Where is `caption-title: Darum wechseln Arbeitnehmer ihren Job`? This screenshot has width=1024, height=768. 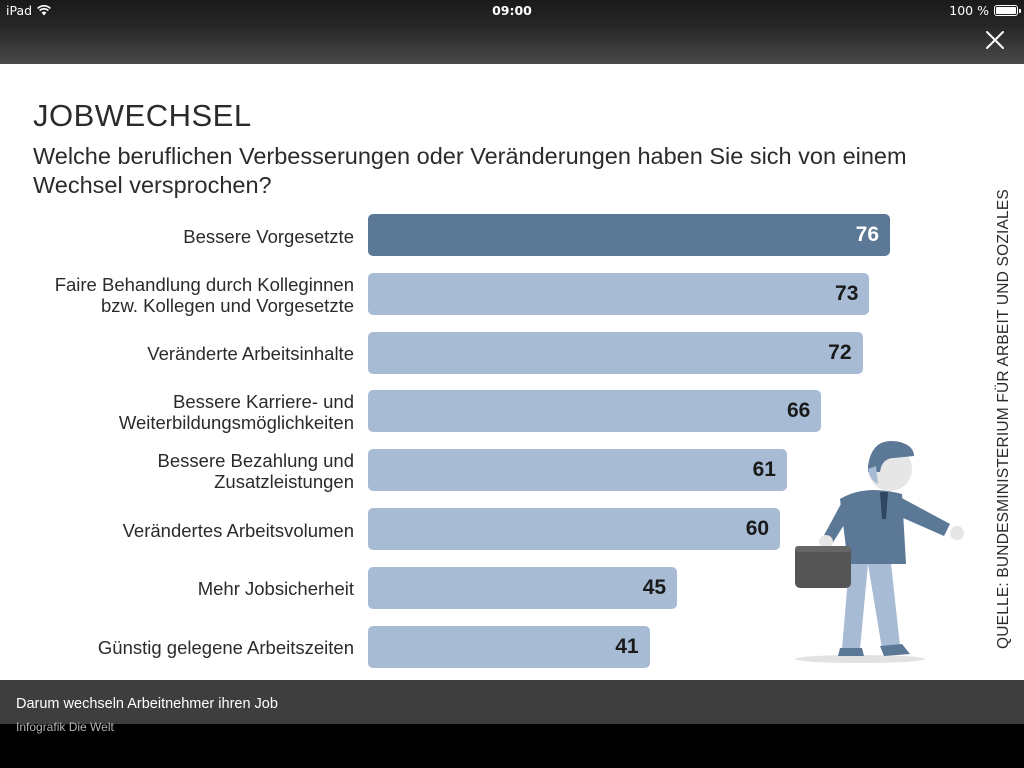
caption-title: Darum wechseln Arbeitnehmer ihren Job is located at coordinates (147, 704).